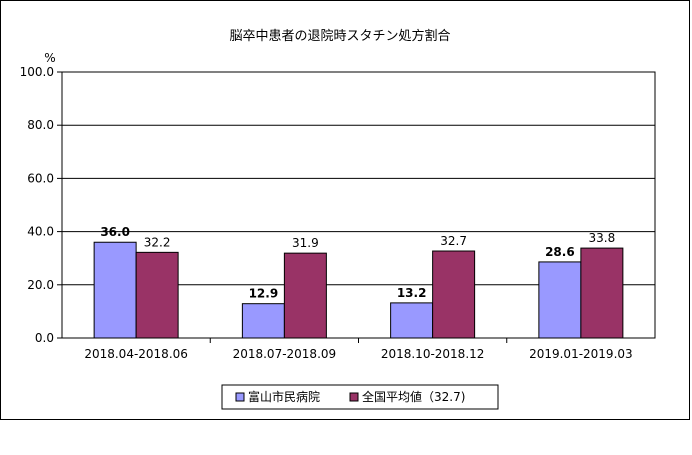  Describe the element at coordinates (115, 232) in the screenshot. I see `bar-data-label: 36.0` at that location.